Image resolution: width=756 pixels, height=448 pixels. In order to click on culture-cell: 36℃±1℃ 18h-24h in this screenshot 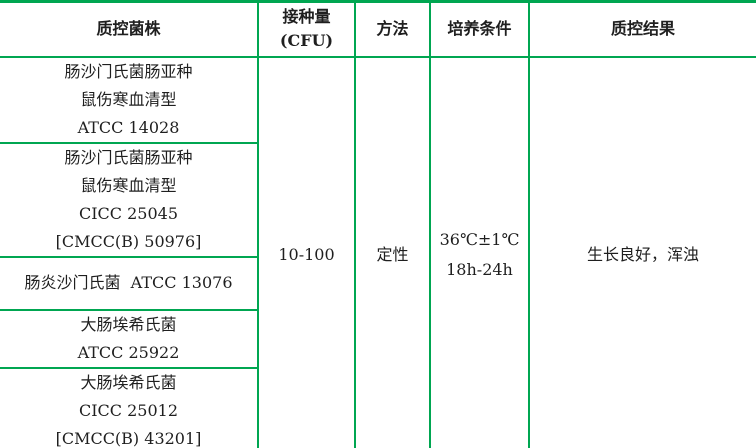, I will do `click(479, 251)`.